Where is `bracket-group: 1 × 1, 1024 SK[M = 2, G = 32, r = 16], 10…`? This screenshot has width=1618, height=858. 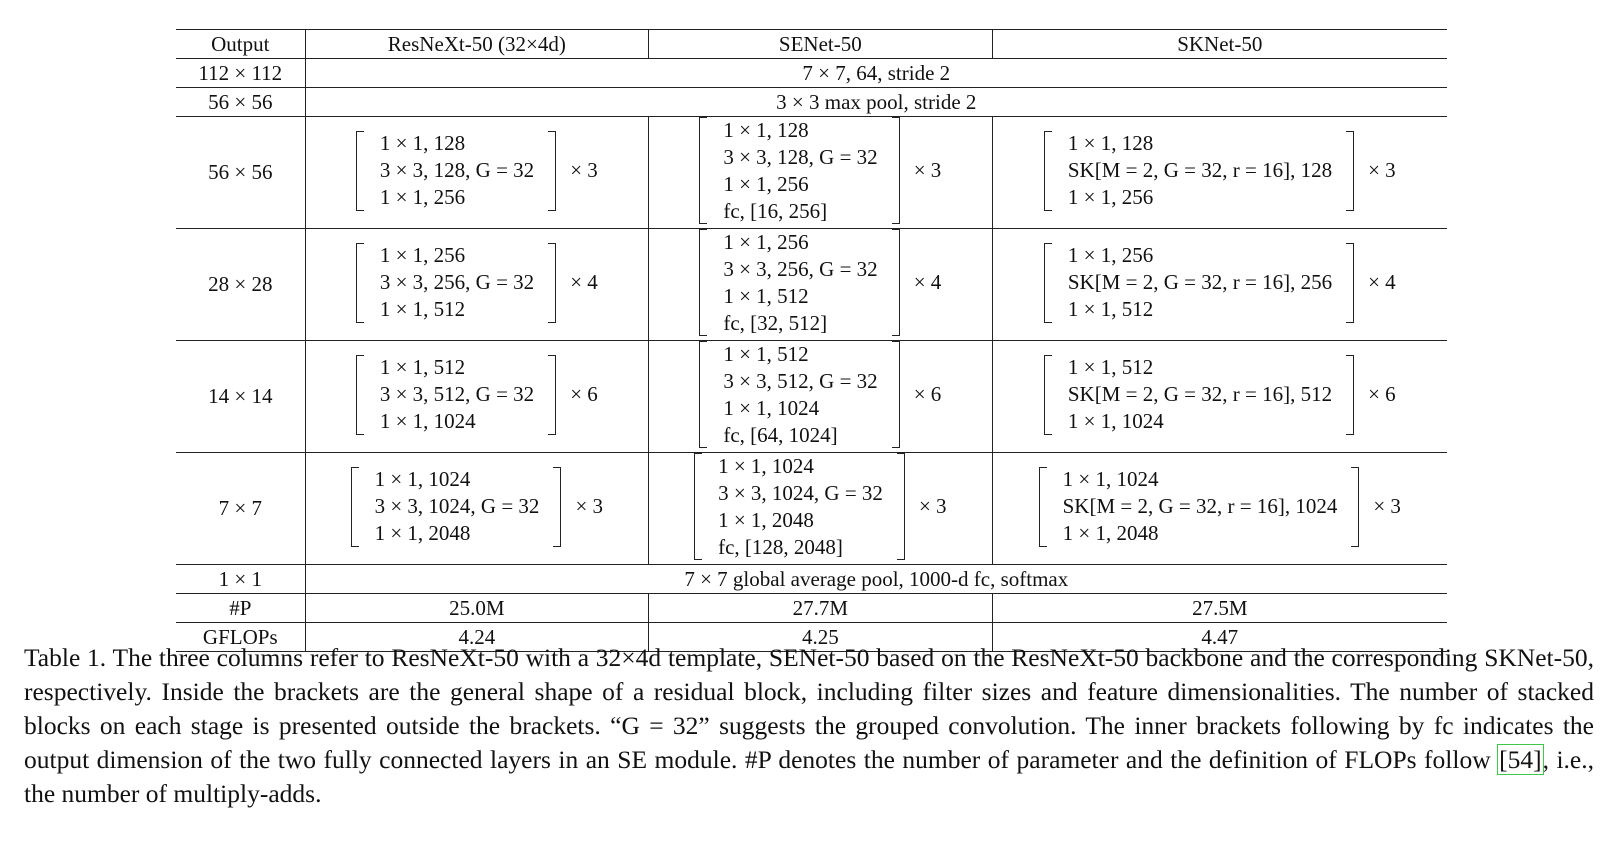
bracket-group: 1 × 1, 1024 SK[M = 2, G = 32, r = 16], 10… is located at coordinates (1199, 506).